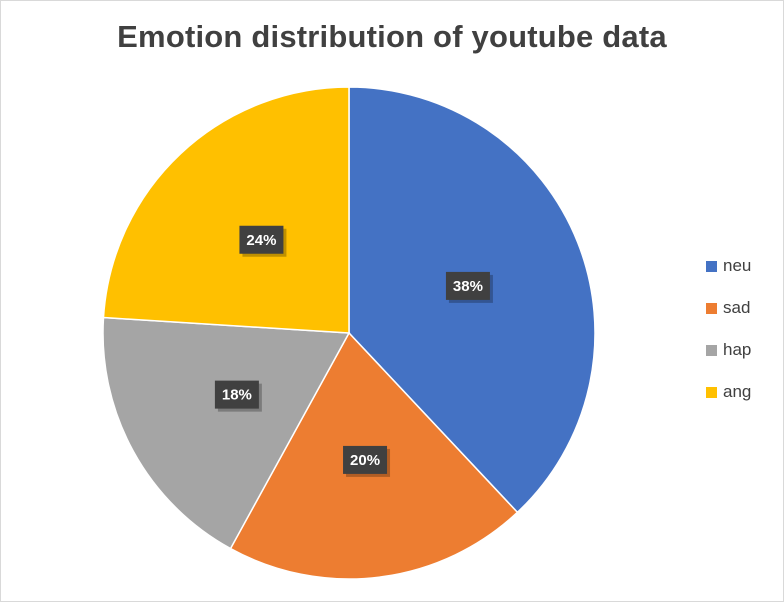 This screenshot has height=602, width=784. I want to click on legend-swatch-hap, so click(711, 350).